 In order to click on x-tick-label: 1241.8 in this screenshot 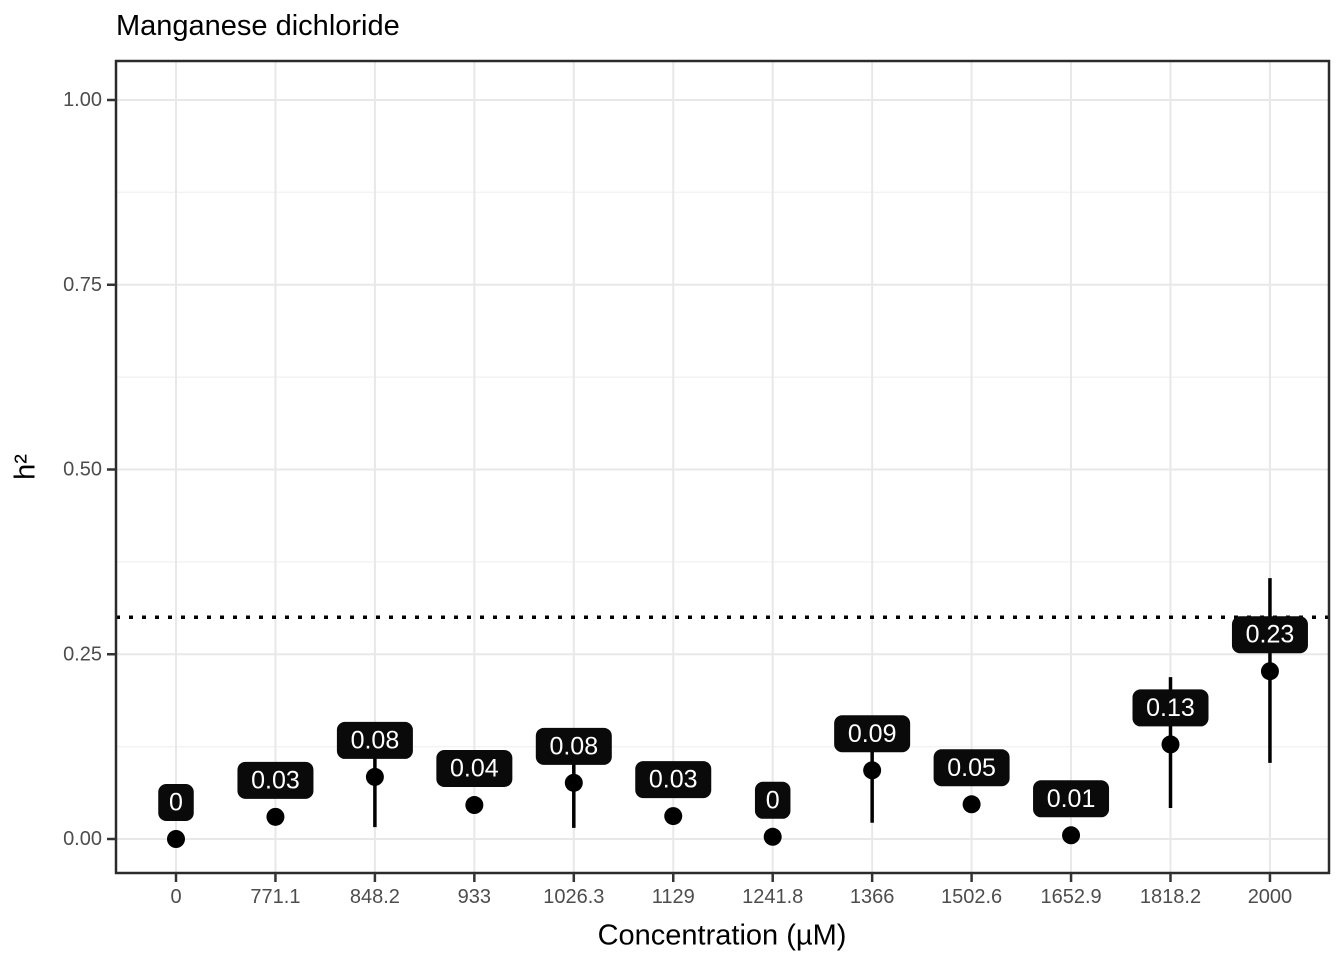, I will do `click(772, 897)`.